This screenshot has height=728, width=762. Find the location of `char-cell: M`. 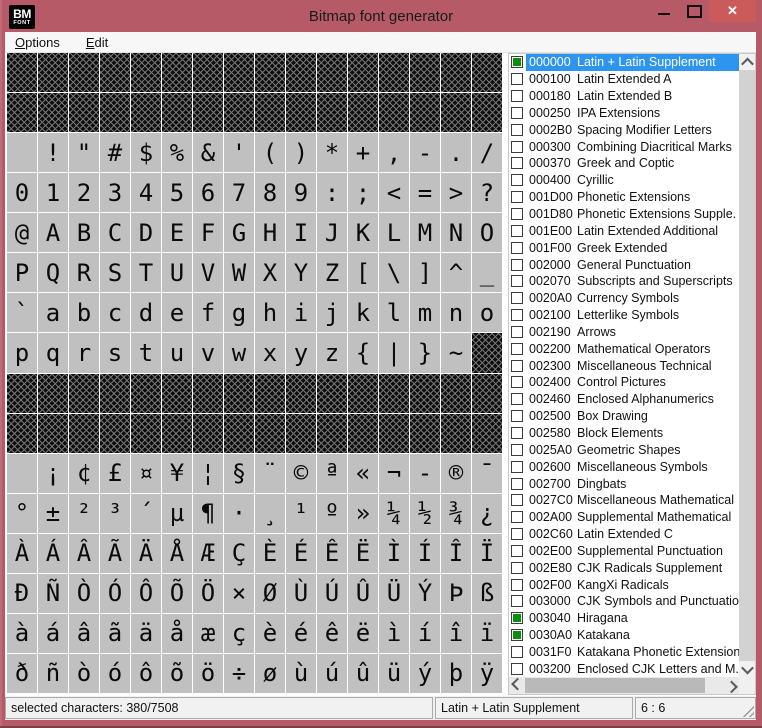

char-cell: M is located at coordinates (425, 233).